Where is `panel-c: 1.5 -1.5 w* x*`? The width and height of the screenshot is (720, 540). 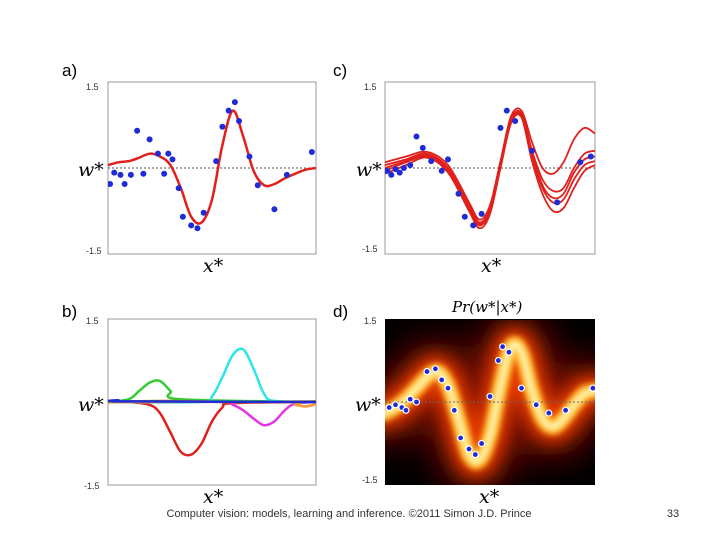 panel-c: 1.5 -1.5 w* x* is located at coordinates (476, 179).